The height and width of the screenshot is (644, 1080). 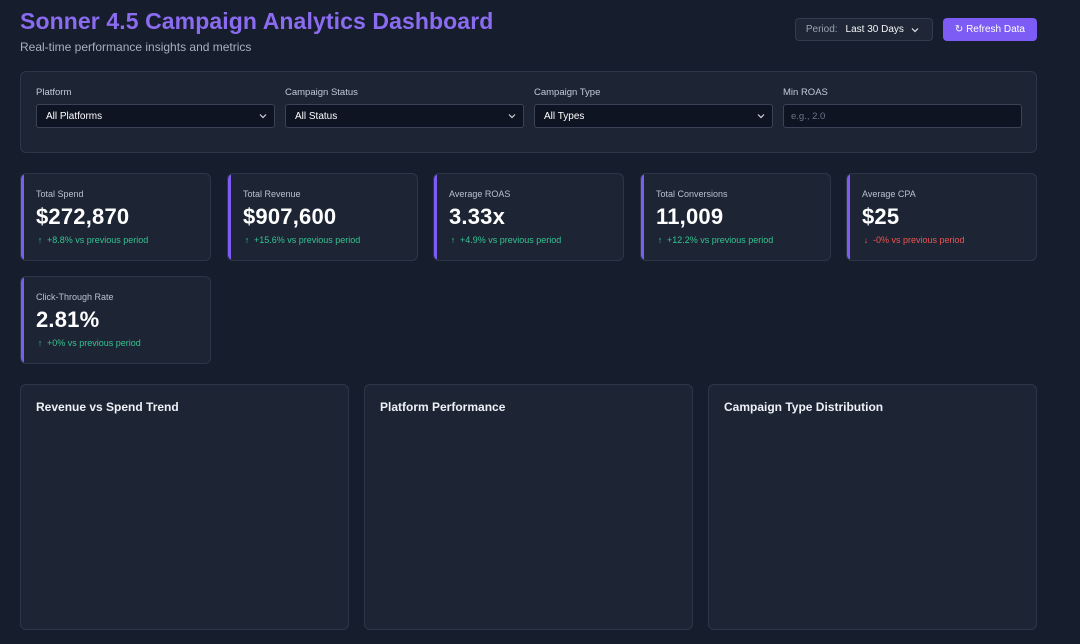 What do you see at coordinates (808, 116) in the screenshot?
I see `min-roas-placeholder: e.g., 2.0` at bounding box center [808, 116].